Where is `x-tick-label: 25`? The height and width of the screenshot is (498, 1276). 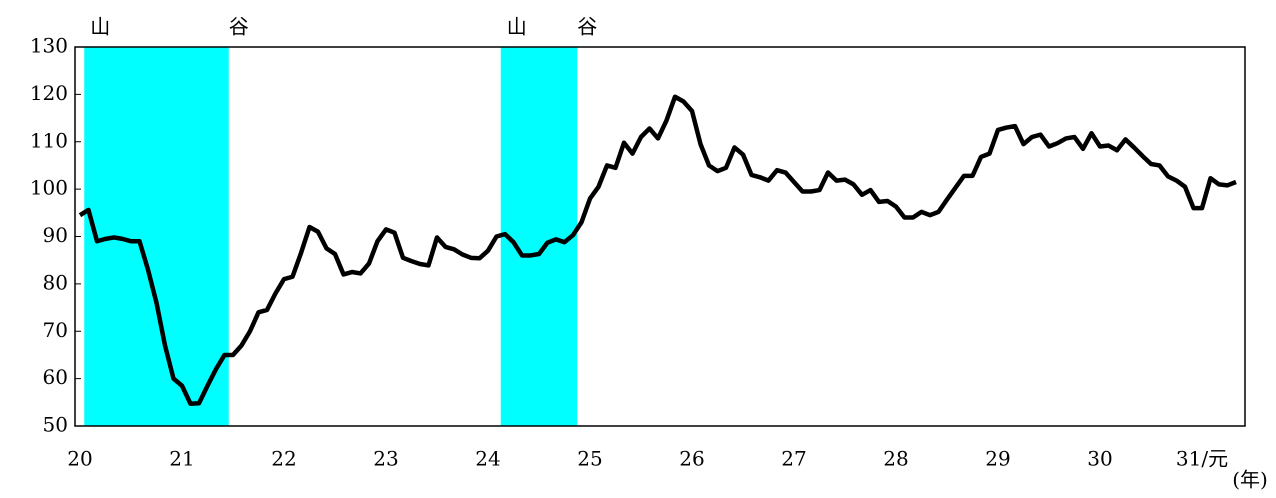
x-tick-label: 25 is located at coordinates (589, 459).